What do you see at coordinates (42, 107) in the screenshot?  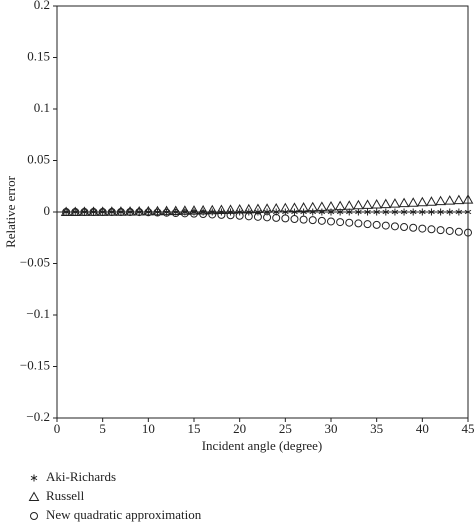 I see `y-tick-label: 0.1` at bounding box center [42, 107].